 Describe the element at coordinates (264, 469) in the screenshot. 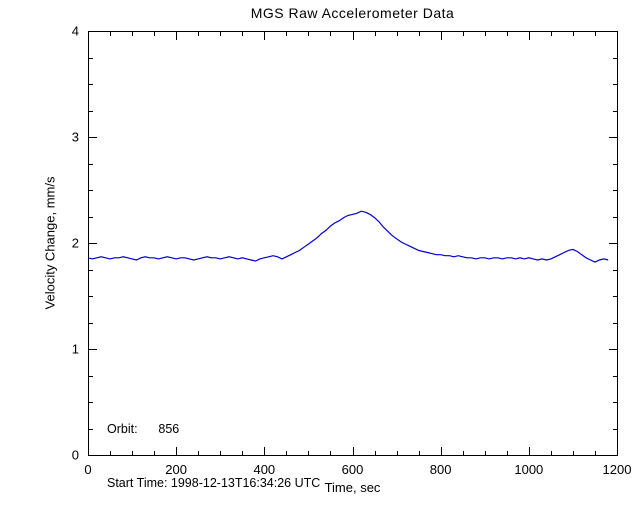

I see `x-tick-label: 400` at that location.